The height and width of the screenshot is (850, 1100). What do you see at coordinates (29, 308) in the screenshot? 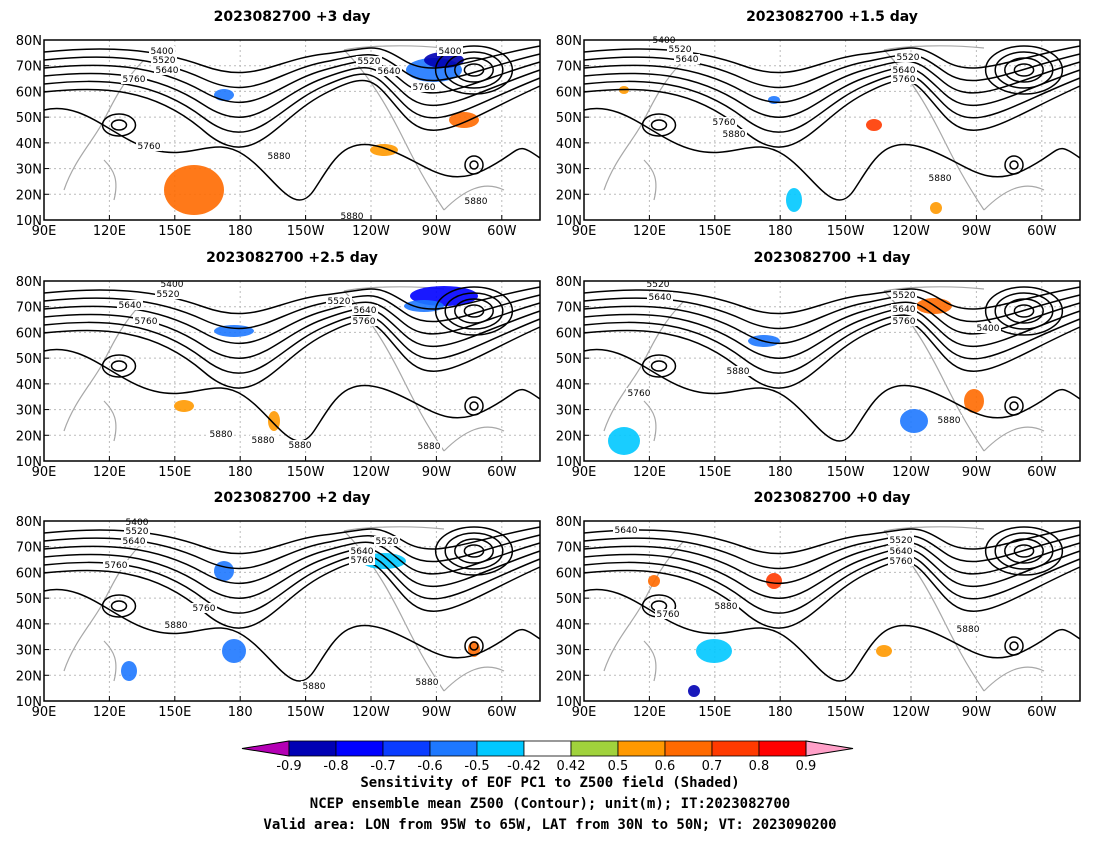
I see `lat-tick-label: 70N` at bounding box center [29, 308].